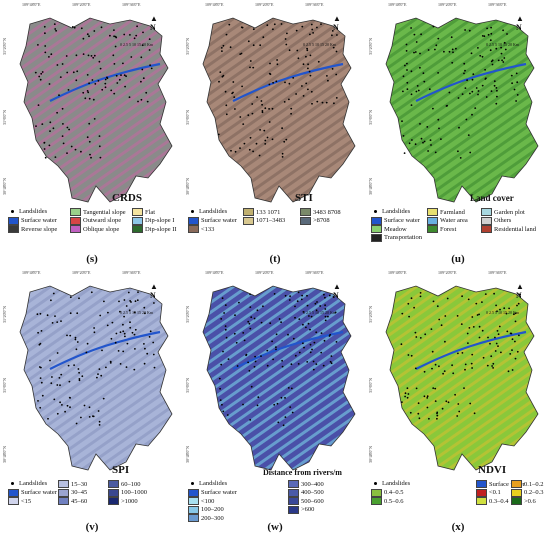  Describe the element at coordinates (127, 198) in the screenshot. I see `legend-title: CRDS` at that location.